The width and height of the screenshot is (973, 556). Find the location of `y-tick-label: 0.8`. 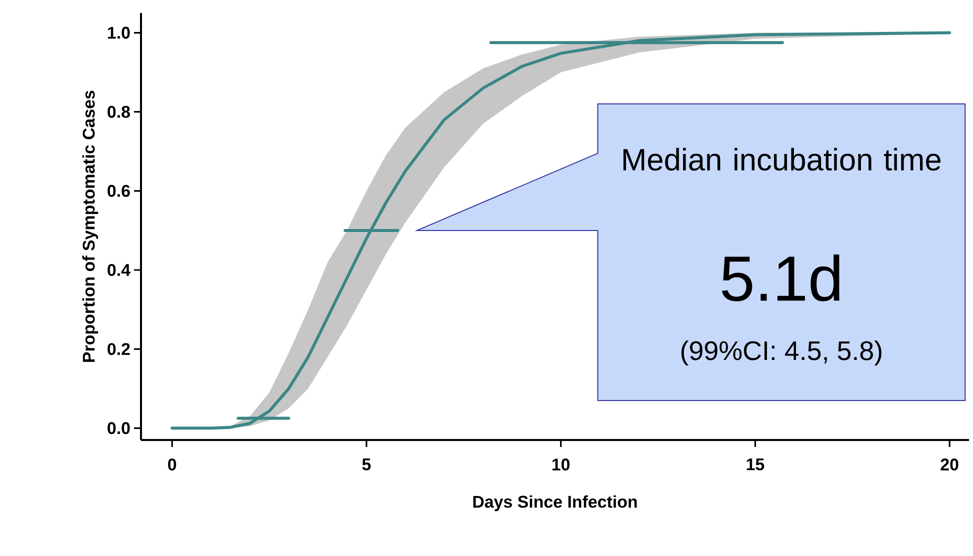

y-tick-label: 0.8 is located at coordinates (119, 112).